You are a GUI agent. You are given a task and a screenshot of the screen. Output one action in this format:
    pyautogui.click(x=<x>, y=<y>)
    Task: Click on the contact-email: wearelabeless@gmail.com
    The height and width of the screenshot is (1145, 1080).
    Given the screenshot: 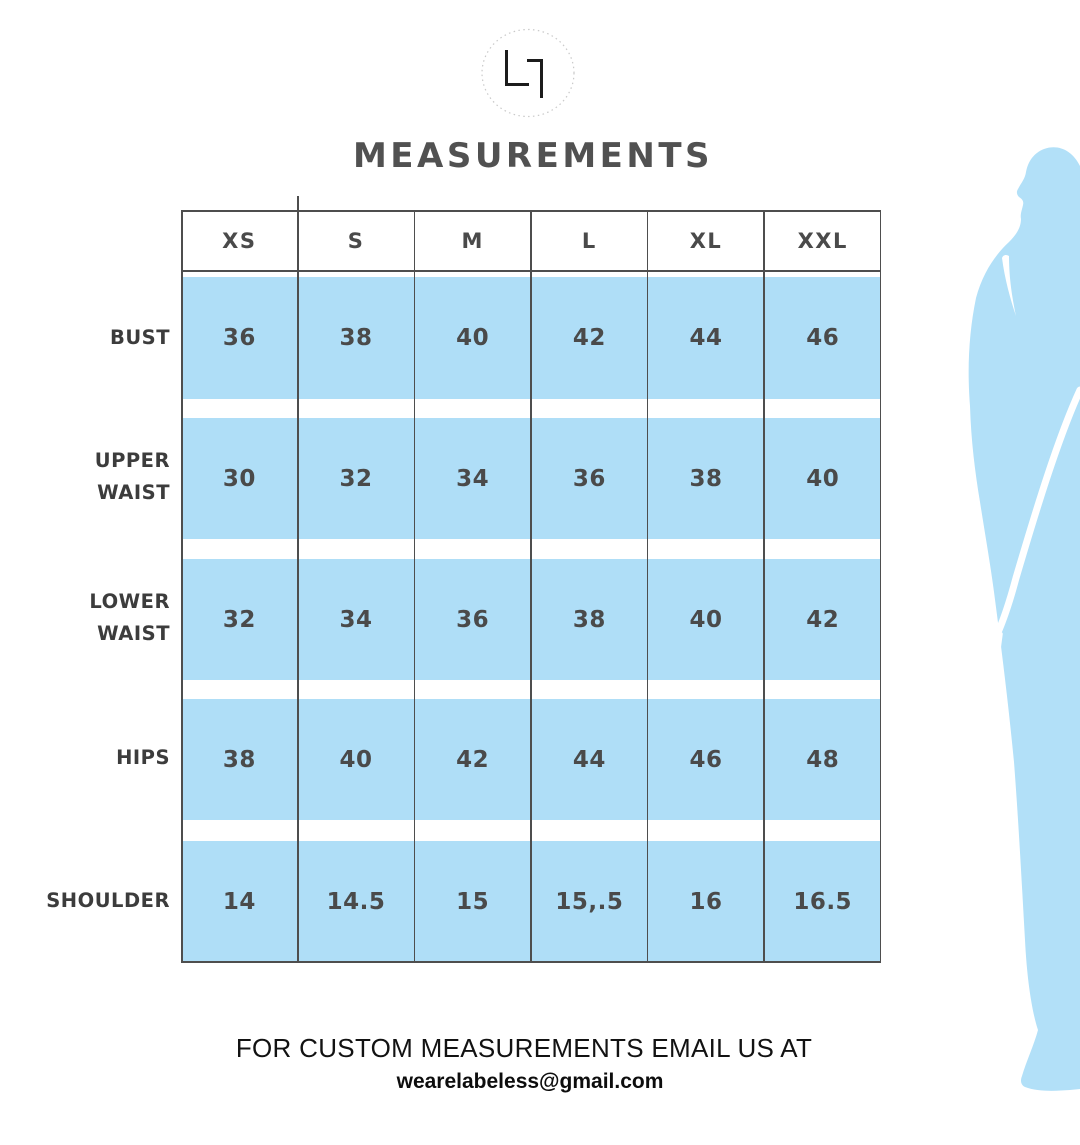 What is the action you would take?
    pyautogui.click(x=530, y=1081)
    